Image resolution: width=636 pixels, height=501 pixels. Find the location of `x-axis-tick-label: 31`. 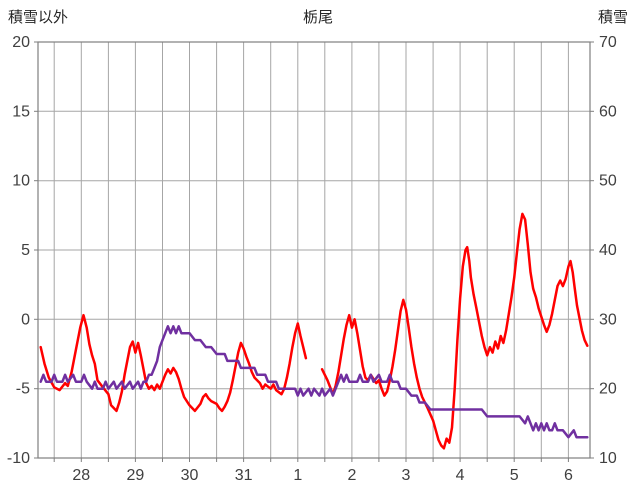

x-axis-tick-label: 31 is located at coordinates (244, 475).